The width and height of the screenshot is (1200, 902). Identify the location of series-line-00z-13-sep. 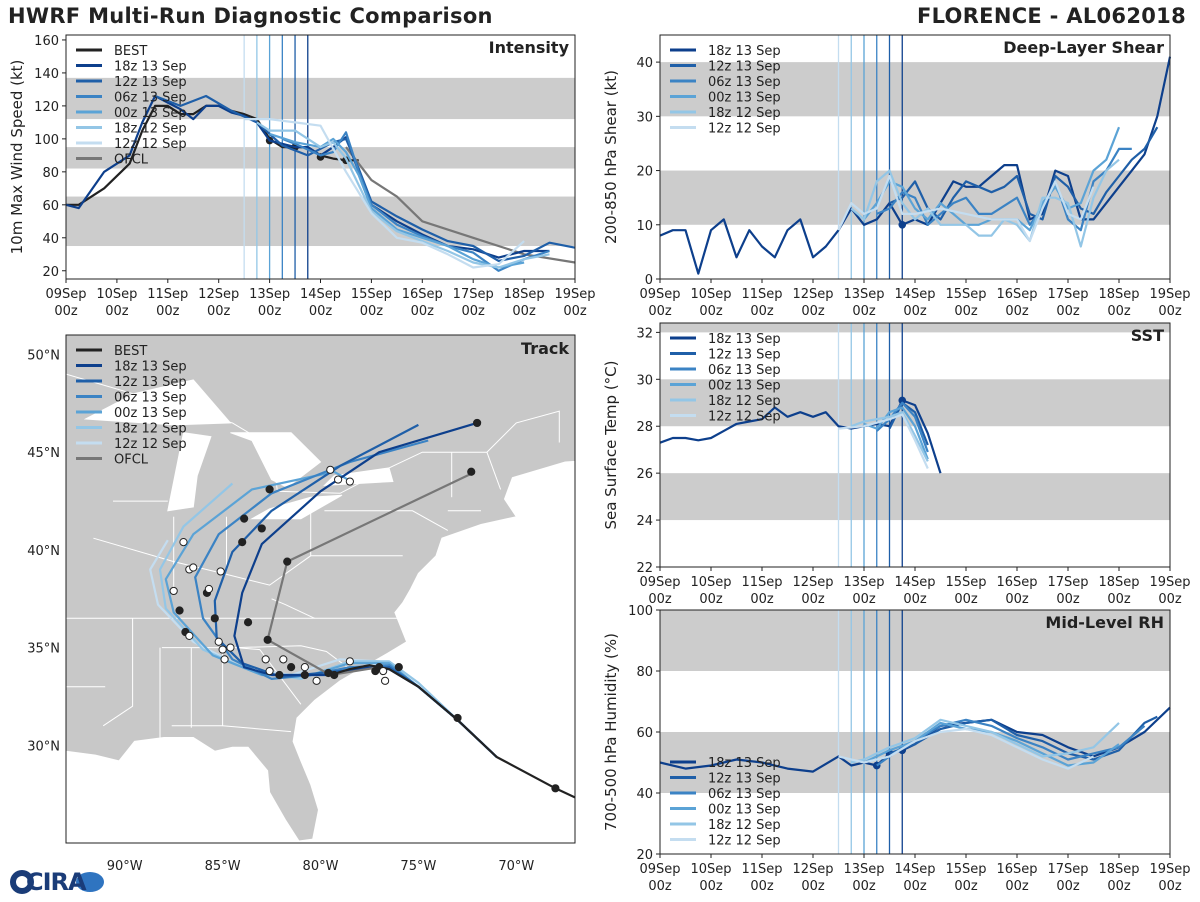
(896, 433).